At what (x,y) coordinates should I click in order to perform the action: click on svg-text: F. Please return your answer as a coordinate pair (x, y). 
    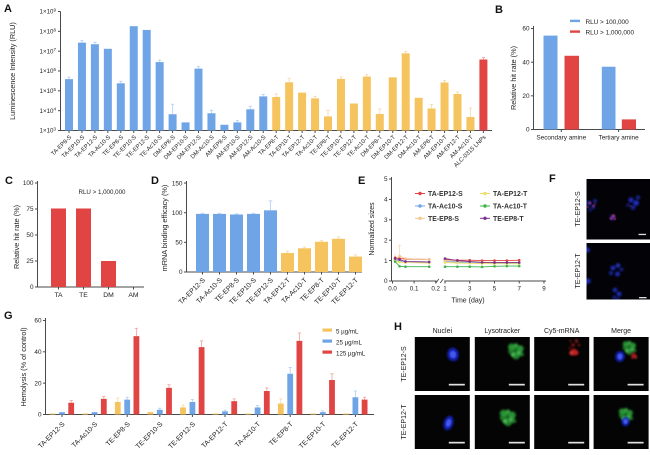
    Looking at the image, I should click on (552, 179).